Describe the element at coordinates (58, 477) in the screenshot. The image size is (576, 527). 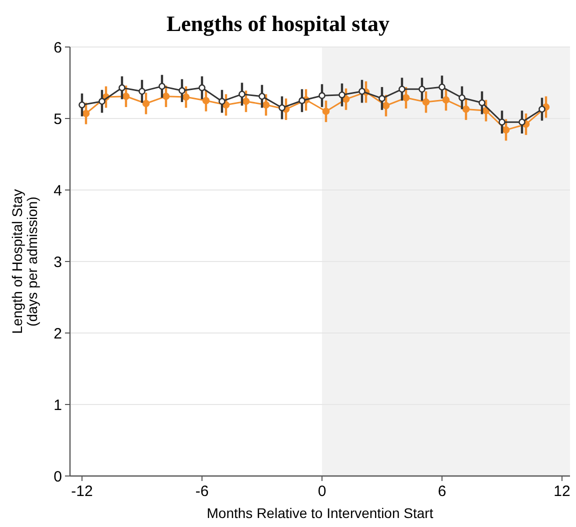
I see `y-tick-label: 0` at that location.